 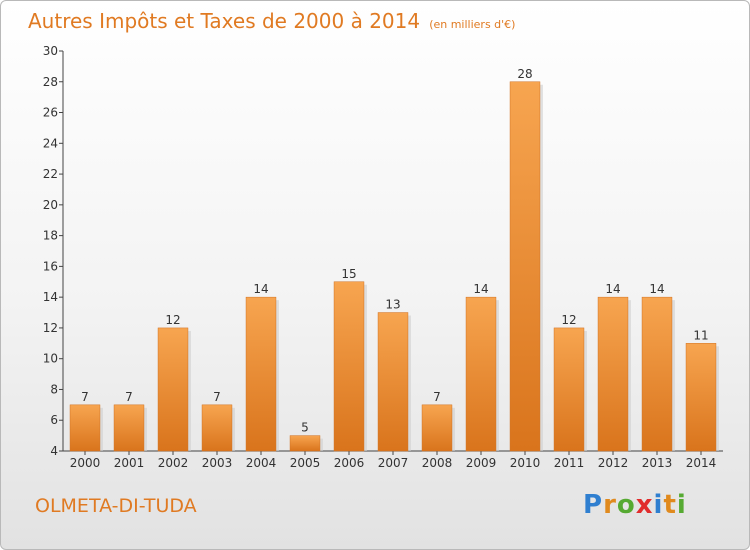 What do you see at coordinates (50, 359) in the screenshot?
I see `y-tick-label: 10` at bounding box center [50, 359].